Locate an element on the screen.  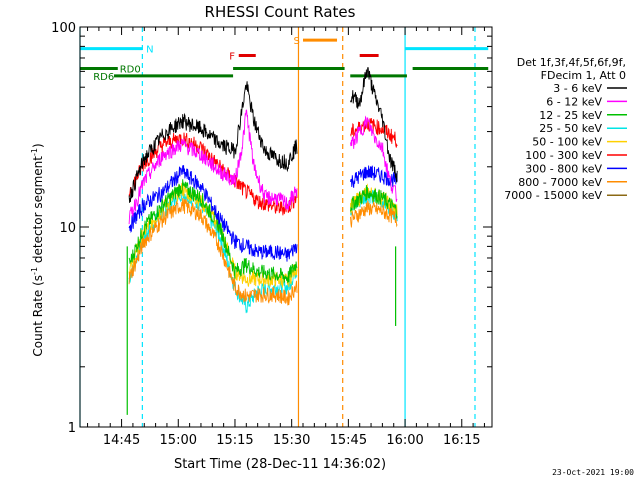
y-axis-label: Count Rate (s-1 detector segment-1) is located at coordinates (37, 249).